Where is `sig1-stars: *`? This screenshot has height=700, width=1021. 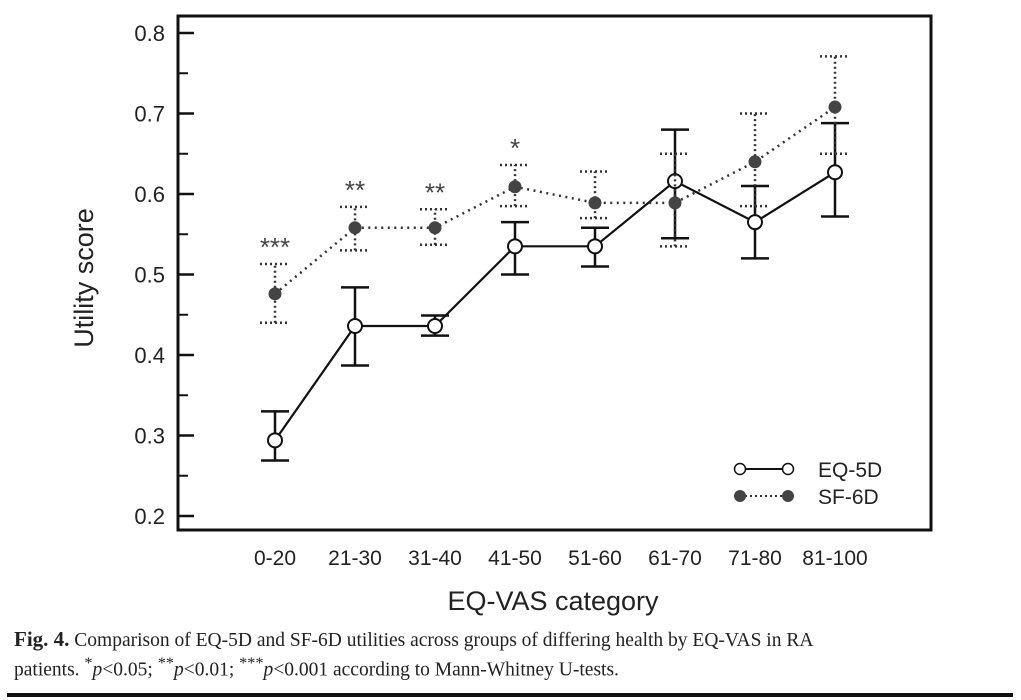 sig1-stars: * is located at coordinates (88, 663).